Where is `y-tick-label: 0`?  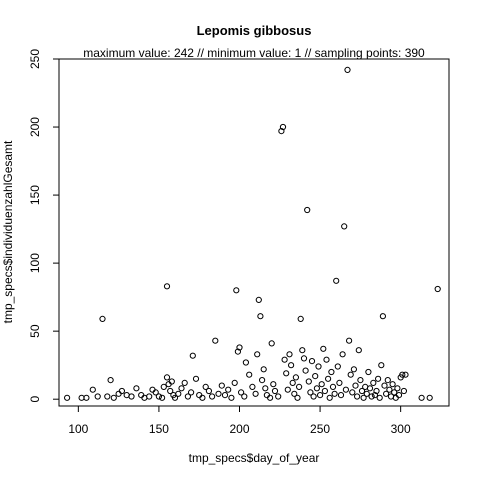 y-tick-label: 0 is located at coordinates (35, 399).